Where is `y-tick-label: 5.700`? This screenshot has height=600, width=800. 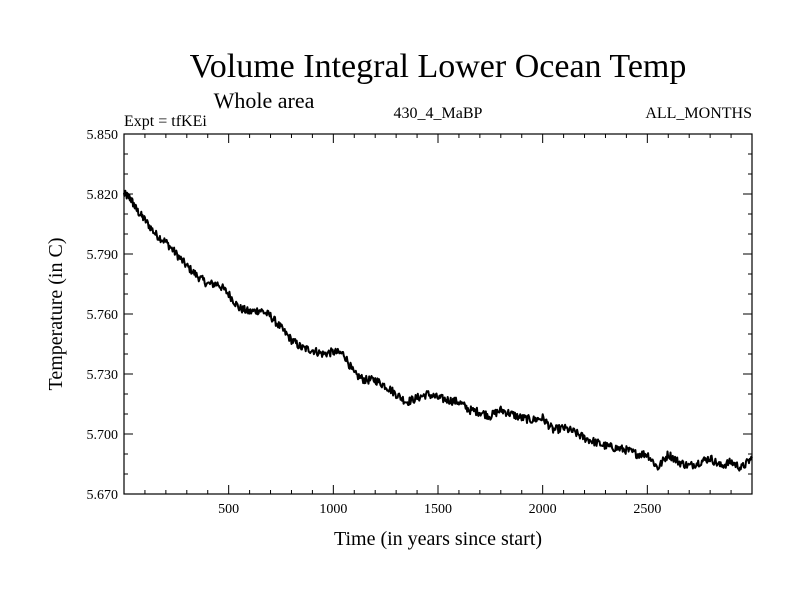
y-tick-label: 5.700 is located at coordinates (103, 435).